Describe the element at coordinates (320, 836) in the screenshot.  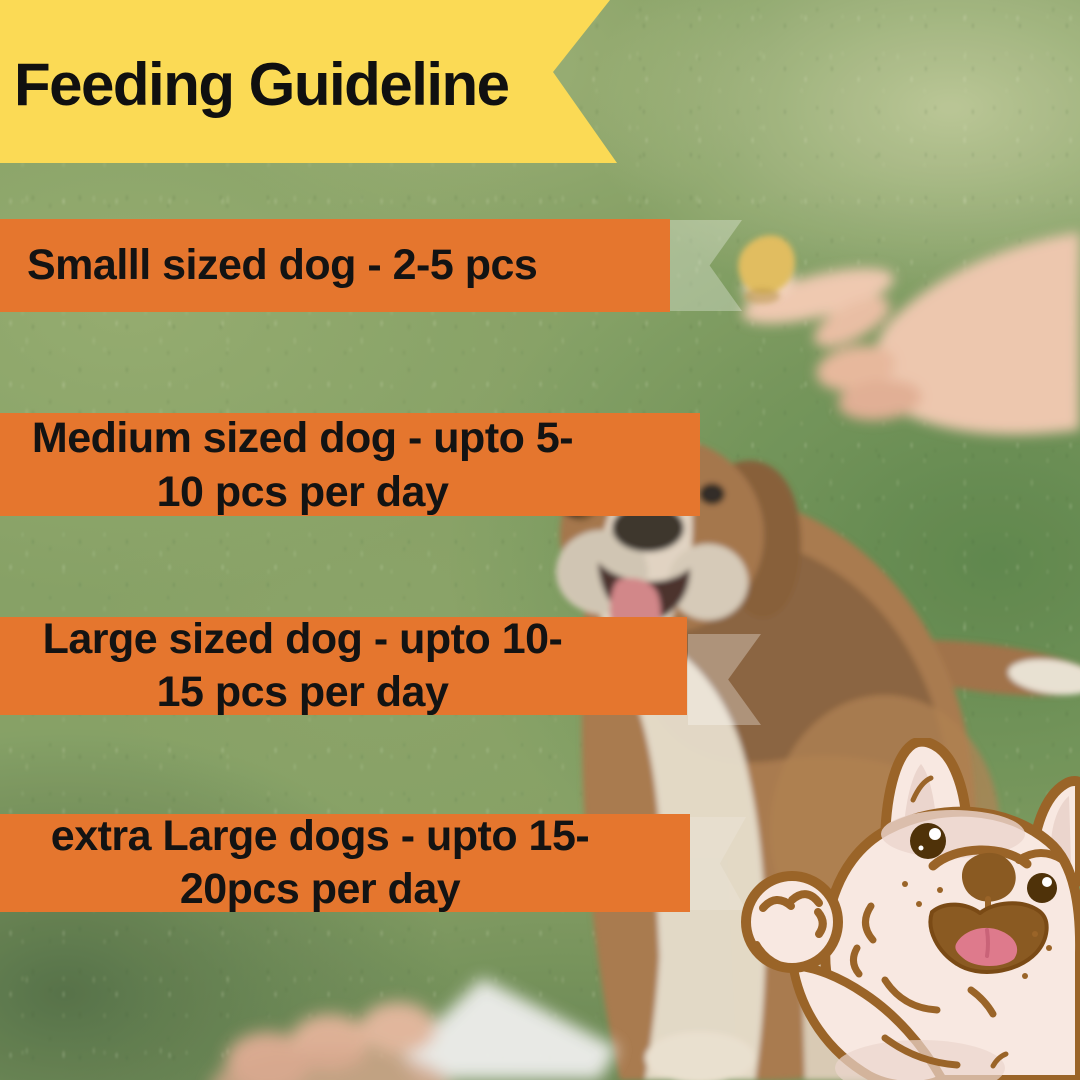
I see `banner-extra-large-dog-text-line1: extra Large dogs - upto 15-` at that location.